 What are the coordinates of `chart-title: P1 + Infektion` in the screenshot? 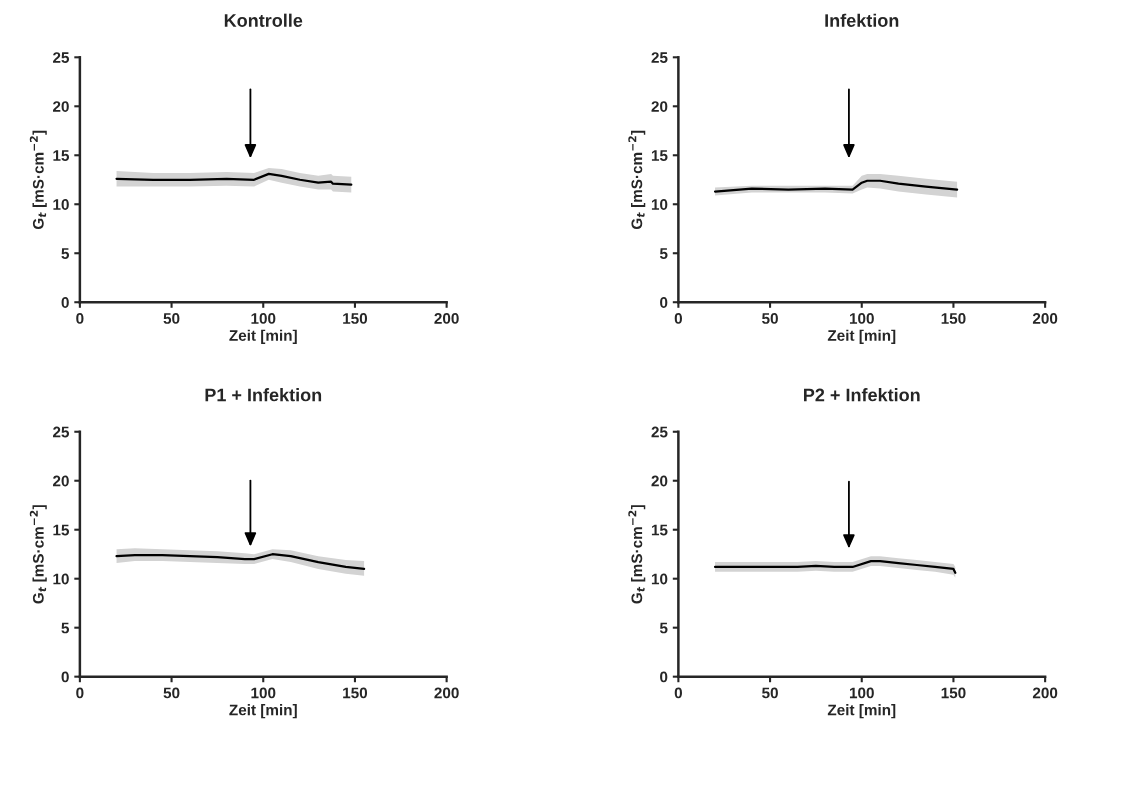 It's located at (263, 395).